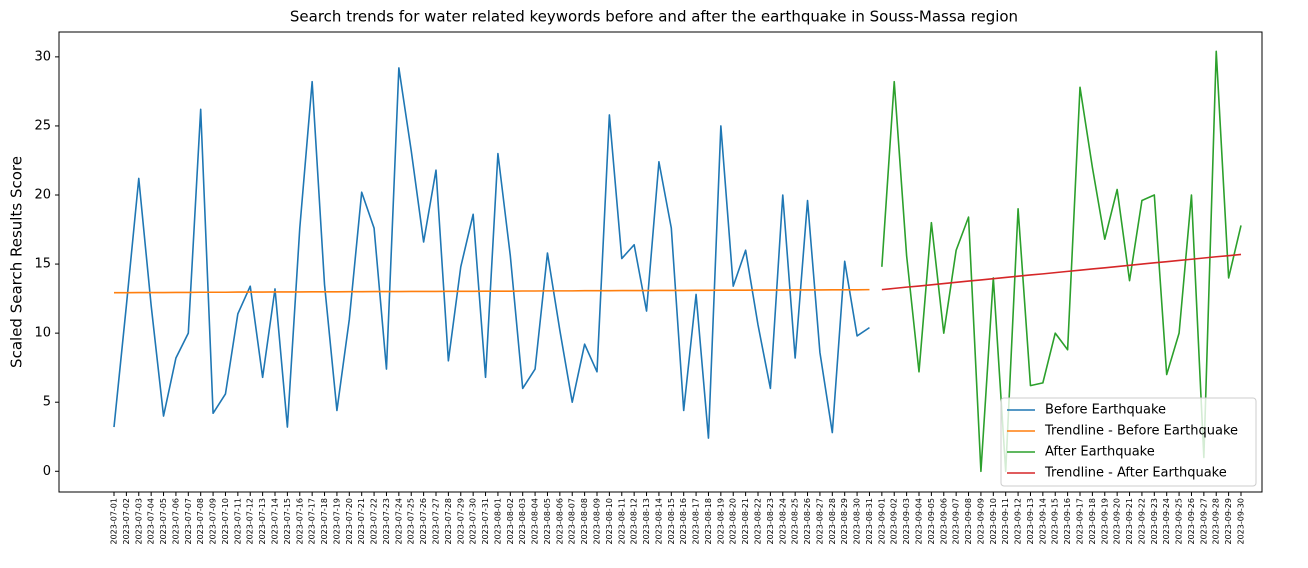  I want to click on x-tick-label: 2023-07-04, so click(151, 521).